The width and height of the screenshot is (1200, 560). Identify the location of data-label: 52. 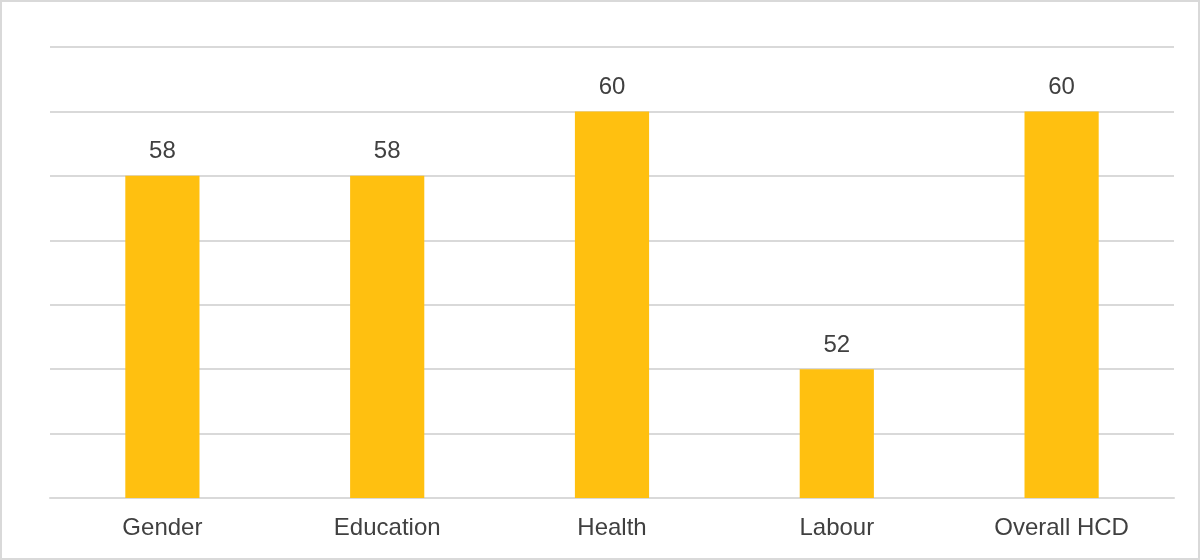
(837, 343).